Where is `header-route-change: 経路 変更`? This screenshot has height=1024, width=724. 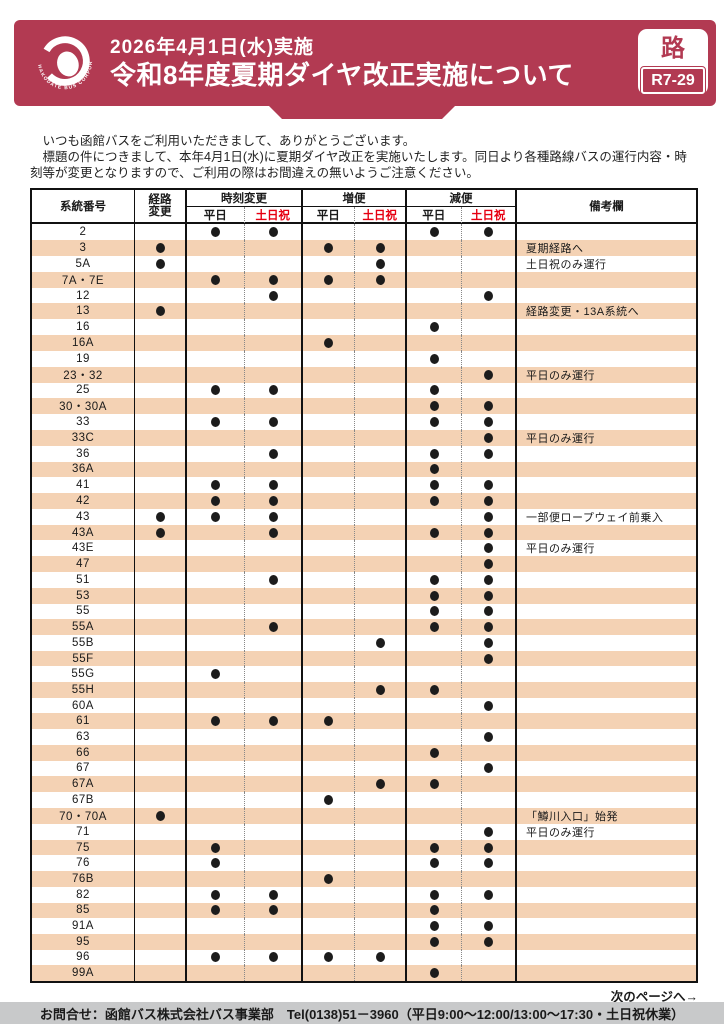 header-route-change: 経路 変更 is located at coordinates (161, 206).